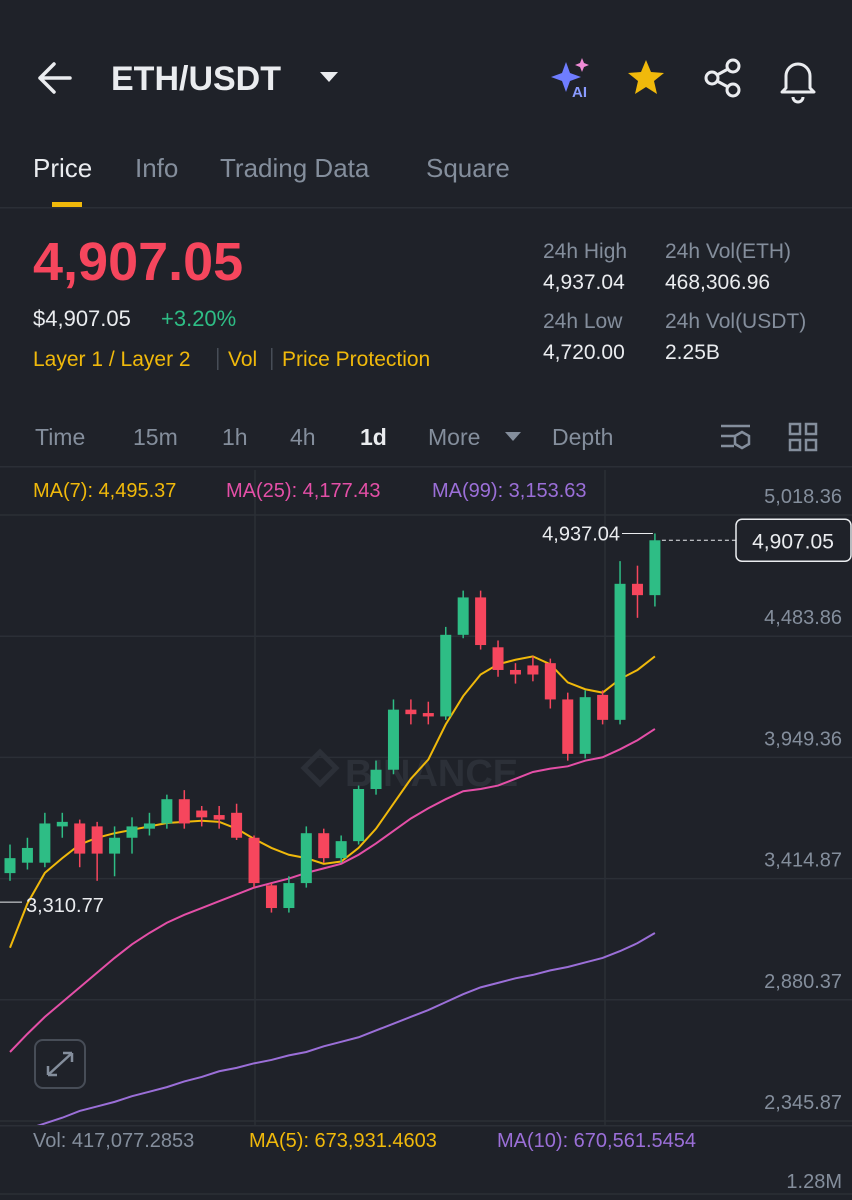  What do you see at coordinates (373, 437) in the screenshot?
I see `timeframe-active: 1d` at bounding box center [373, 437].